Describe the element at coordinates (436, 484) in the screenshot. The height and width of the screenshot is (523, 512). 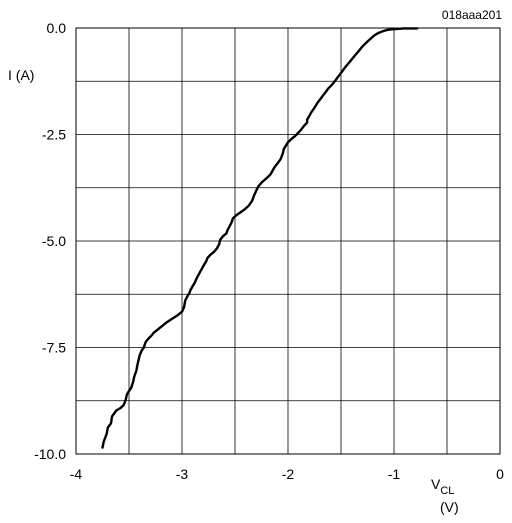
I see `x-axis-label-main: V` at that location.